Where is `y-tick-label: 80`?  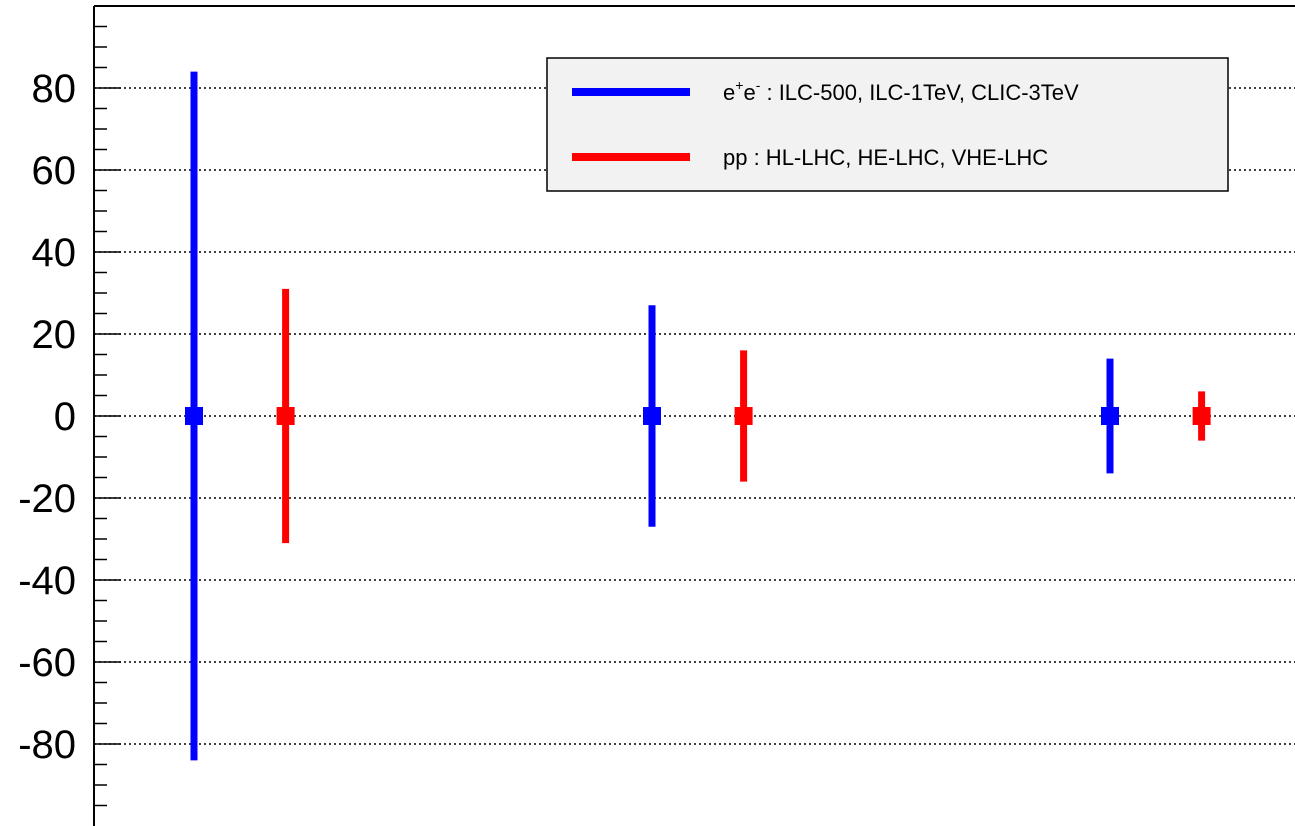
y-tick-label: 80 is located at coordinates (54, 89).